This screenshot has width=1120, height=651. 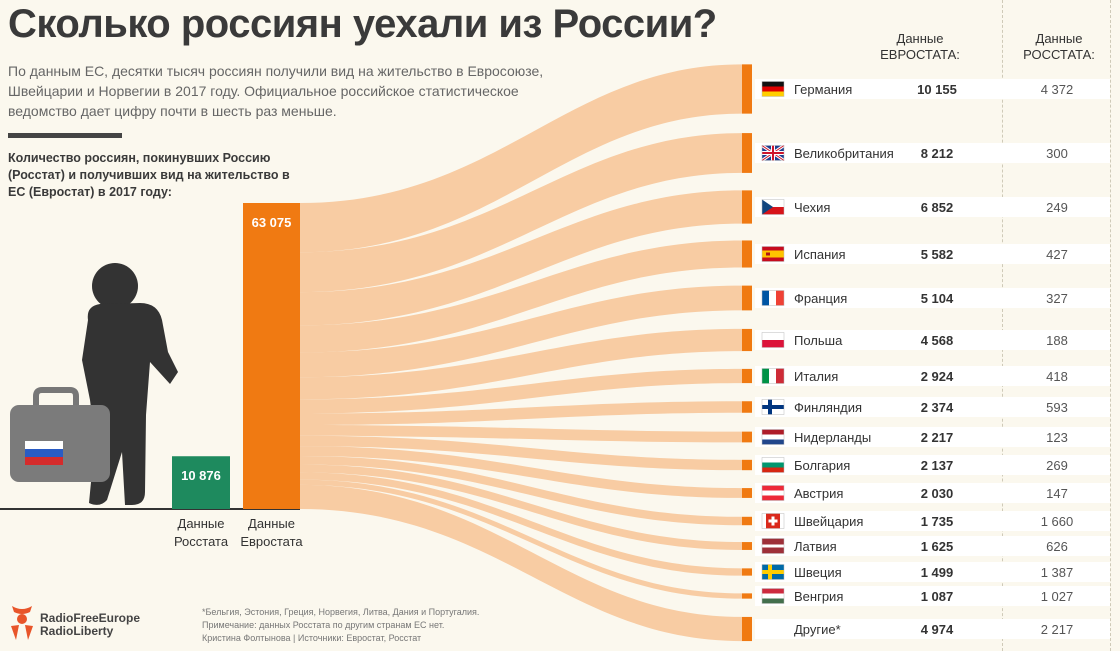 I want to click on country-name: Нидерланды, so click(x=832, y=437).